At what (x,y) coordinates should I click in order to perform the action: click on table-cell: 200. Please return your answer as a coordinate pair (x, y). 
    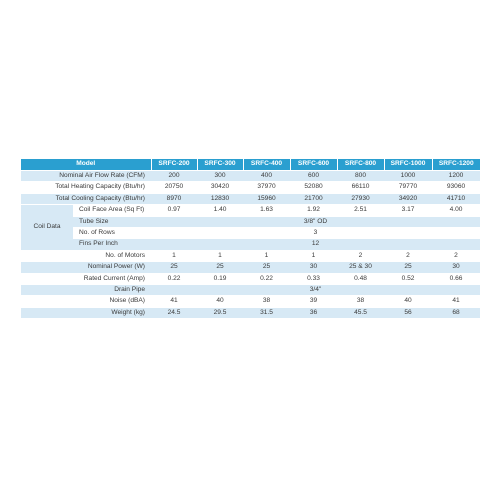
    Looking at the image, I should click on (174, 176).